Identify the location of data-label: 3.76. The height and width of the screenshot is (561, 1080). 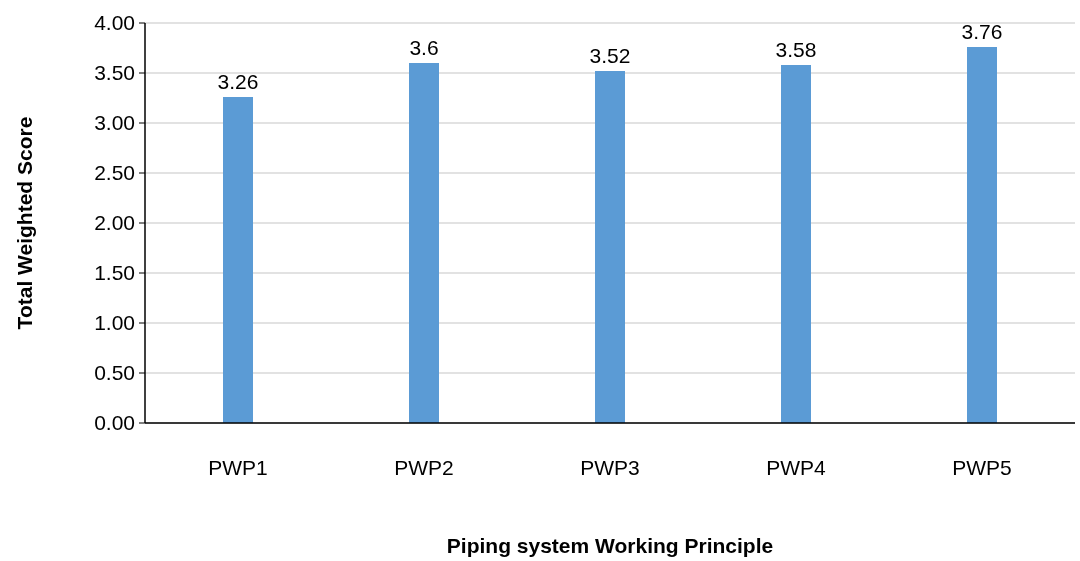
(982, 31).